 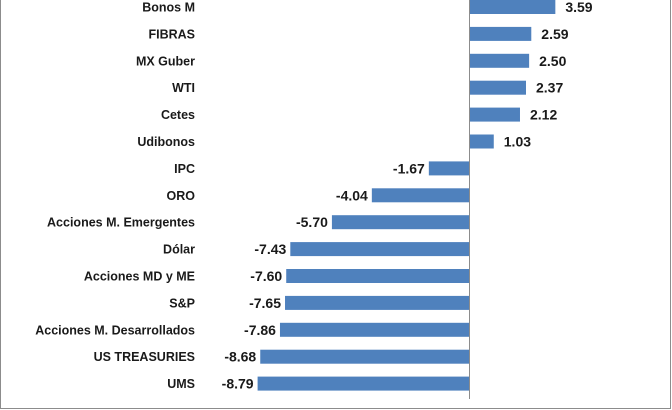 What do you see at coordinates (409, 168) in the screenshot?
I see `value-label-ipc: -1.67` at bounding box center [409, 168].